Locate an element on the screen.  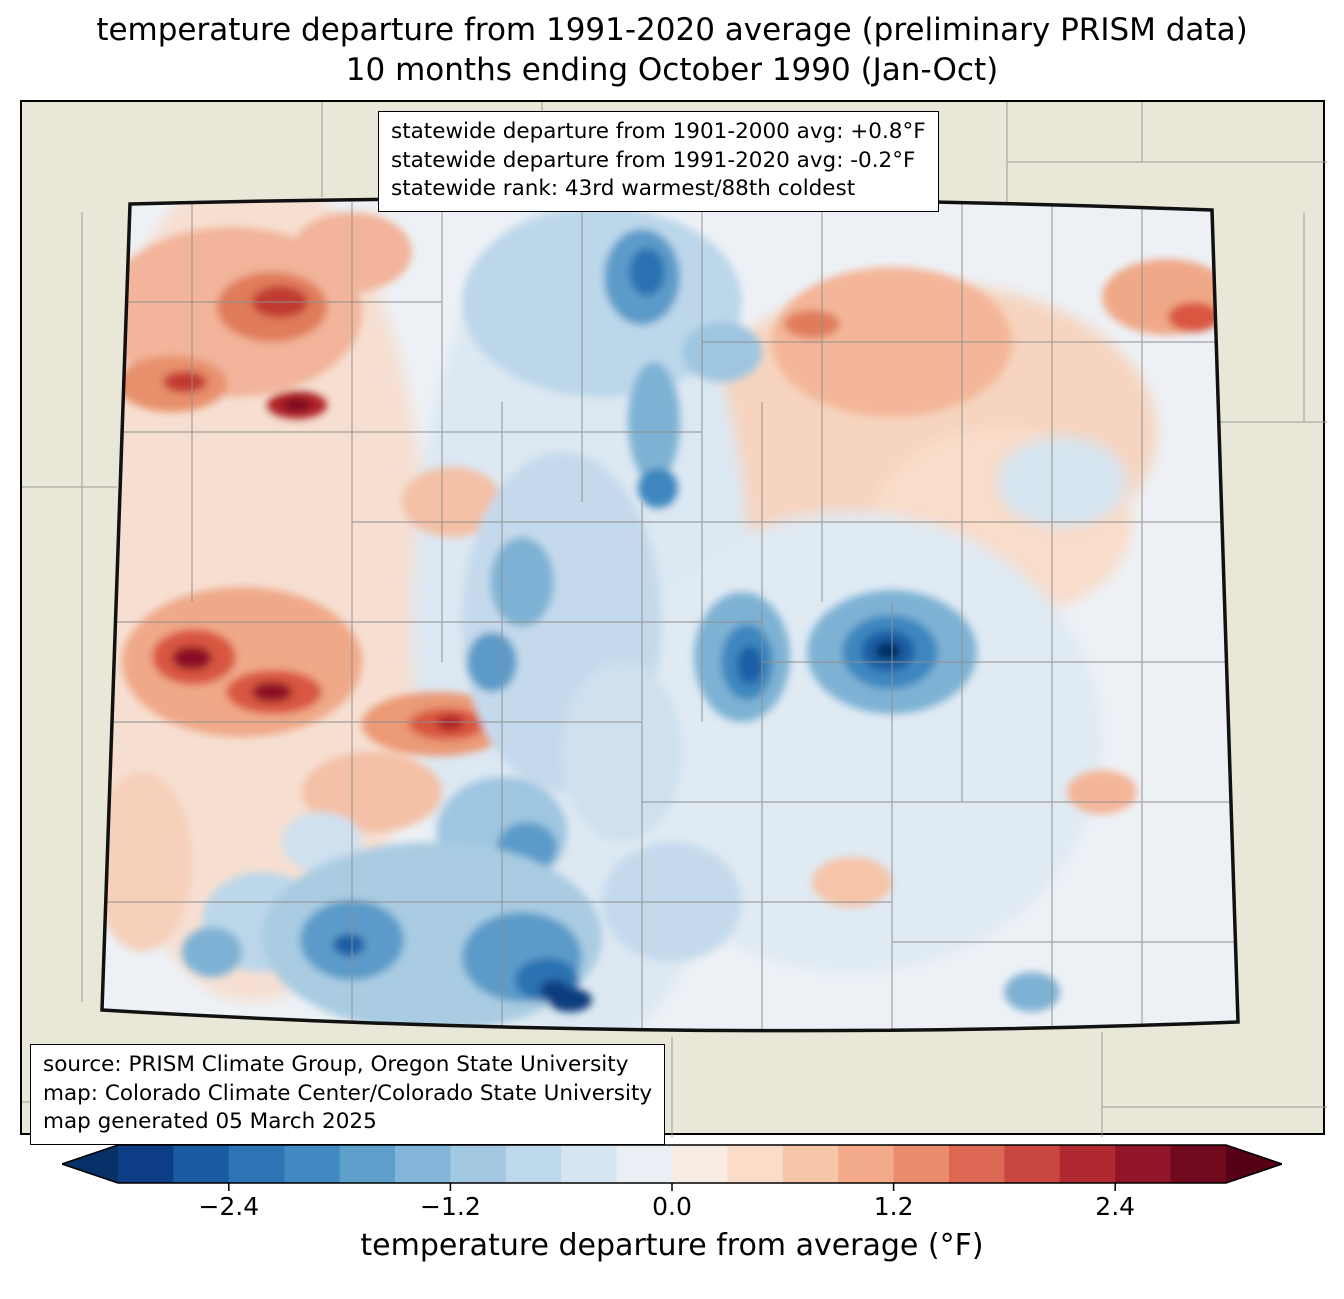
tick-label: −1.2 is located at coordinates (450, 1206).